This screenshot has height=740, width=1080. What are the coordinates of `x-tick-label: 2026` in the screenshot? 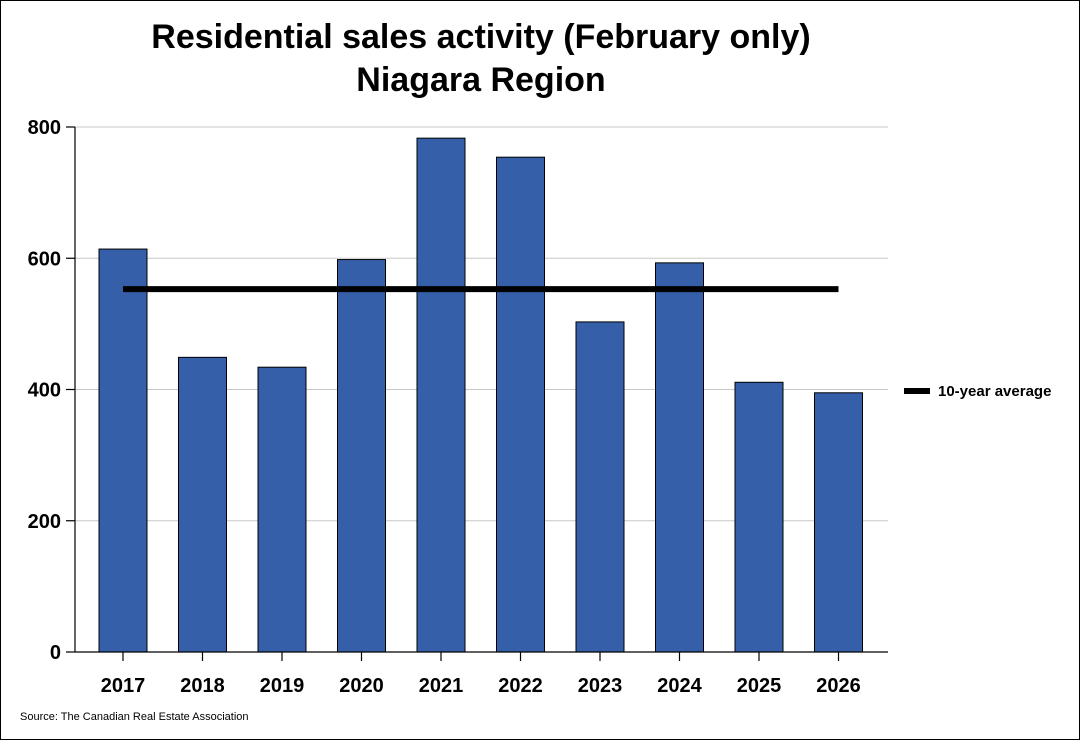 It's located at (838, 686).